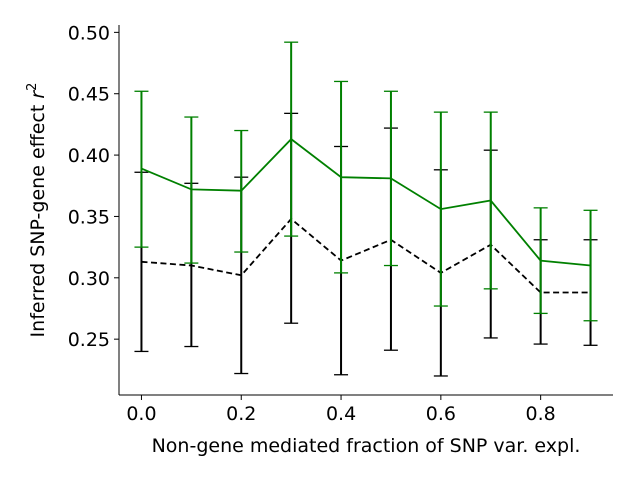 The height and width of the screenshot is (480, 640). I want to click on y-tick-label: 0.40, so click(89, 156).